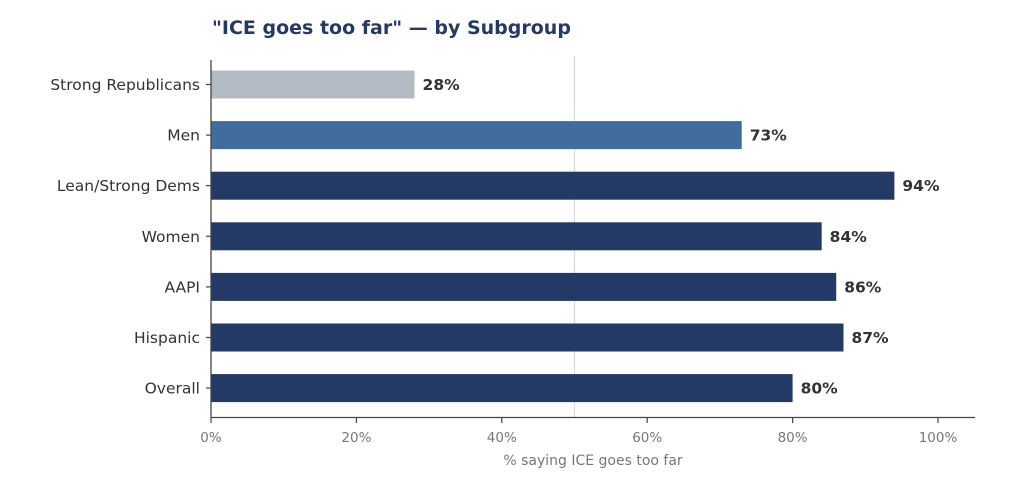 The image size is (1024, 482). Describe the element at coordinates (769, 136) in the screenshot. I see `value-label-men: 73%` at that location.